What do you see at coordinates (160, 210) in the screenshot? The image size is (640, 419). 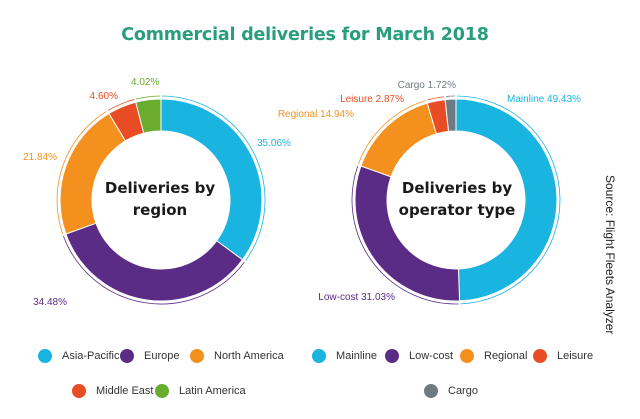 I see `region-center-line-2: region` at bounding box center [160, 210].